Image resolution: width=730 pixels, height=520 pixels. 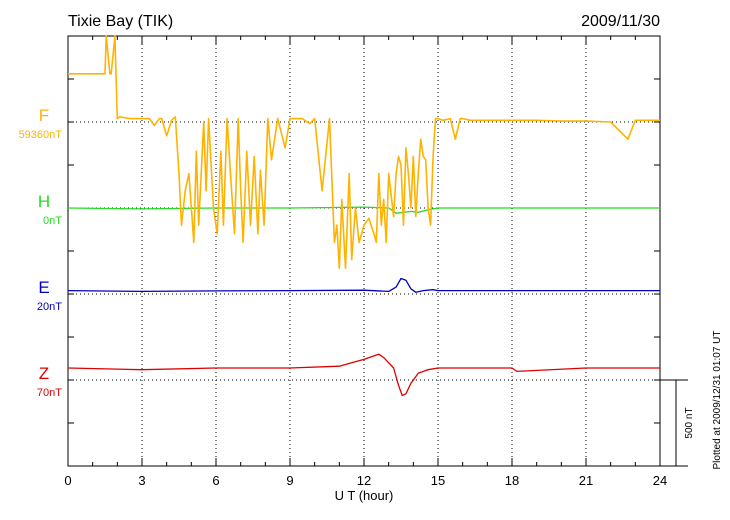 I want to click on component-baseline-H: 0nT, so click(x=52, y=221).